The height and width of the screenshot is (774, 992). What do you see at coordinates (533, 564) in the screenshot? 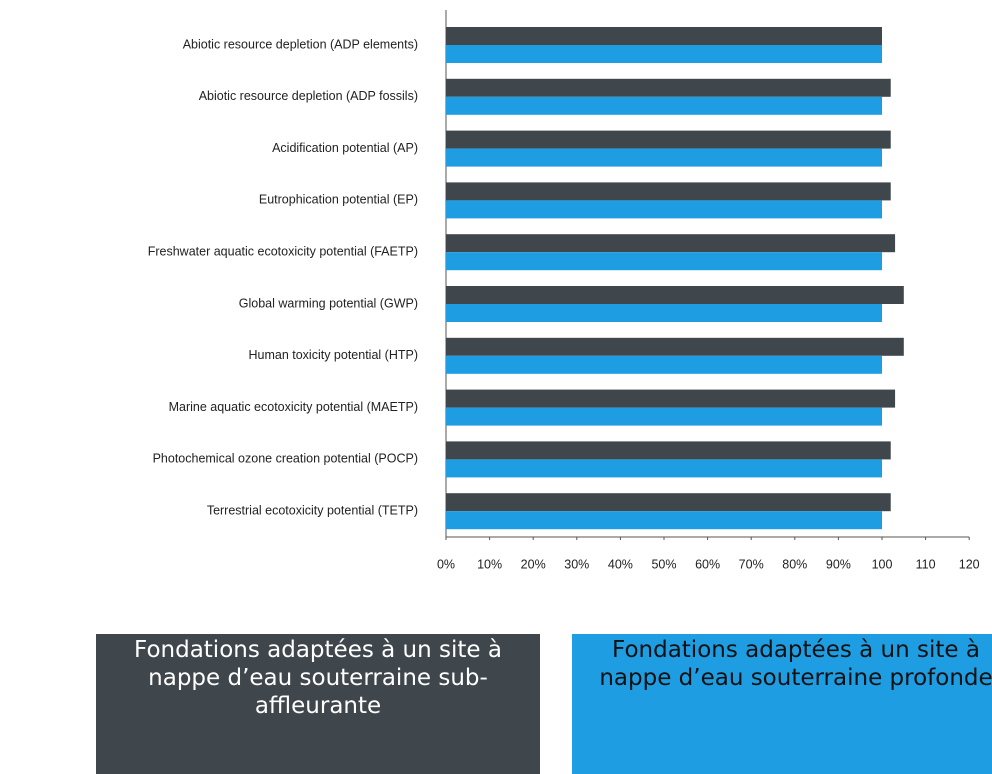
I see `x-tick-label: 20%` at bounding box center [533, 564].